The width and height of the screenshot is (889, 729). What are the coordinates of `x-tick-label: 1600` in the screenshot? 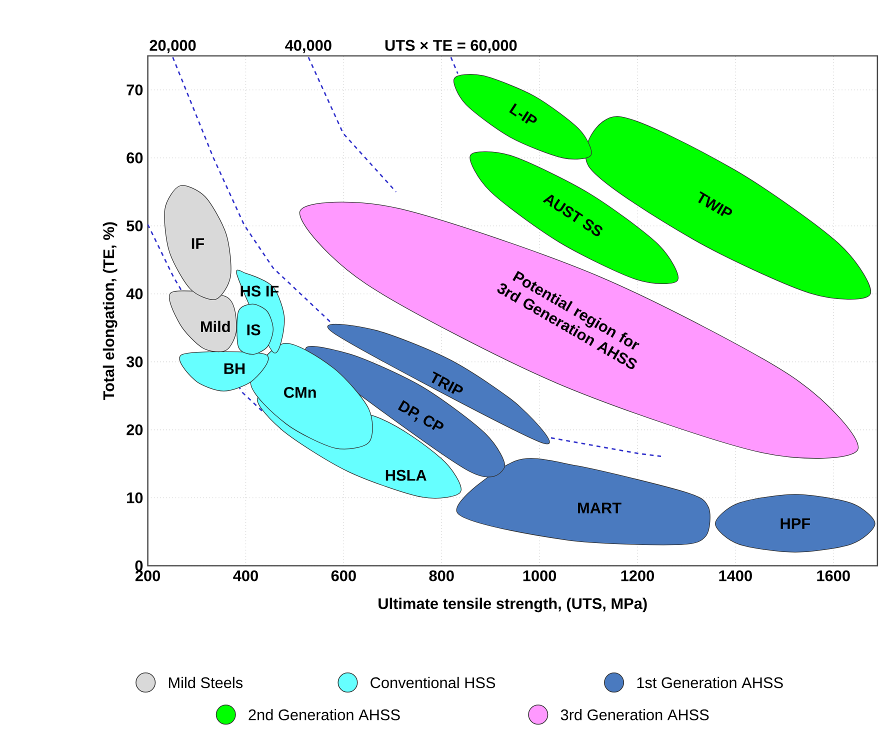 It's located at (833, 576).